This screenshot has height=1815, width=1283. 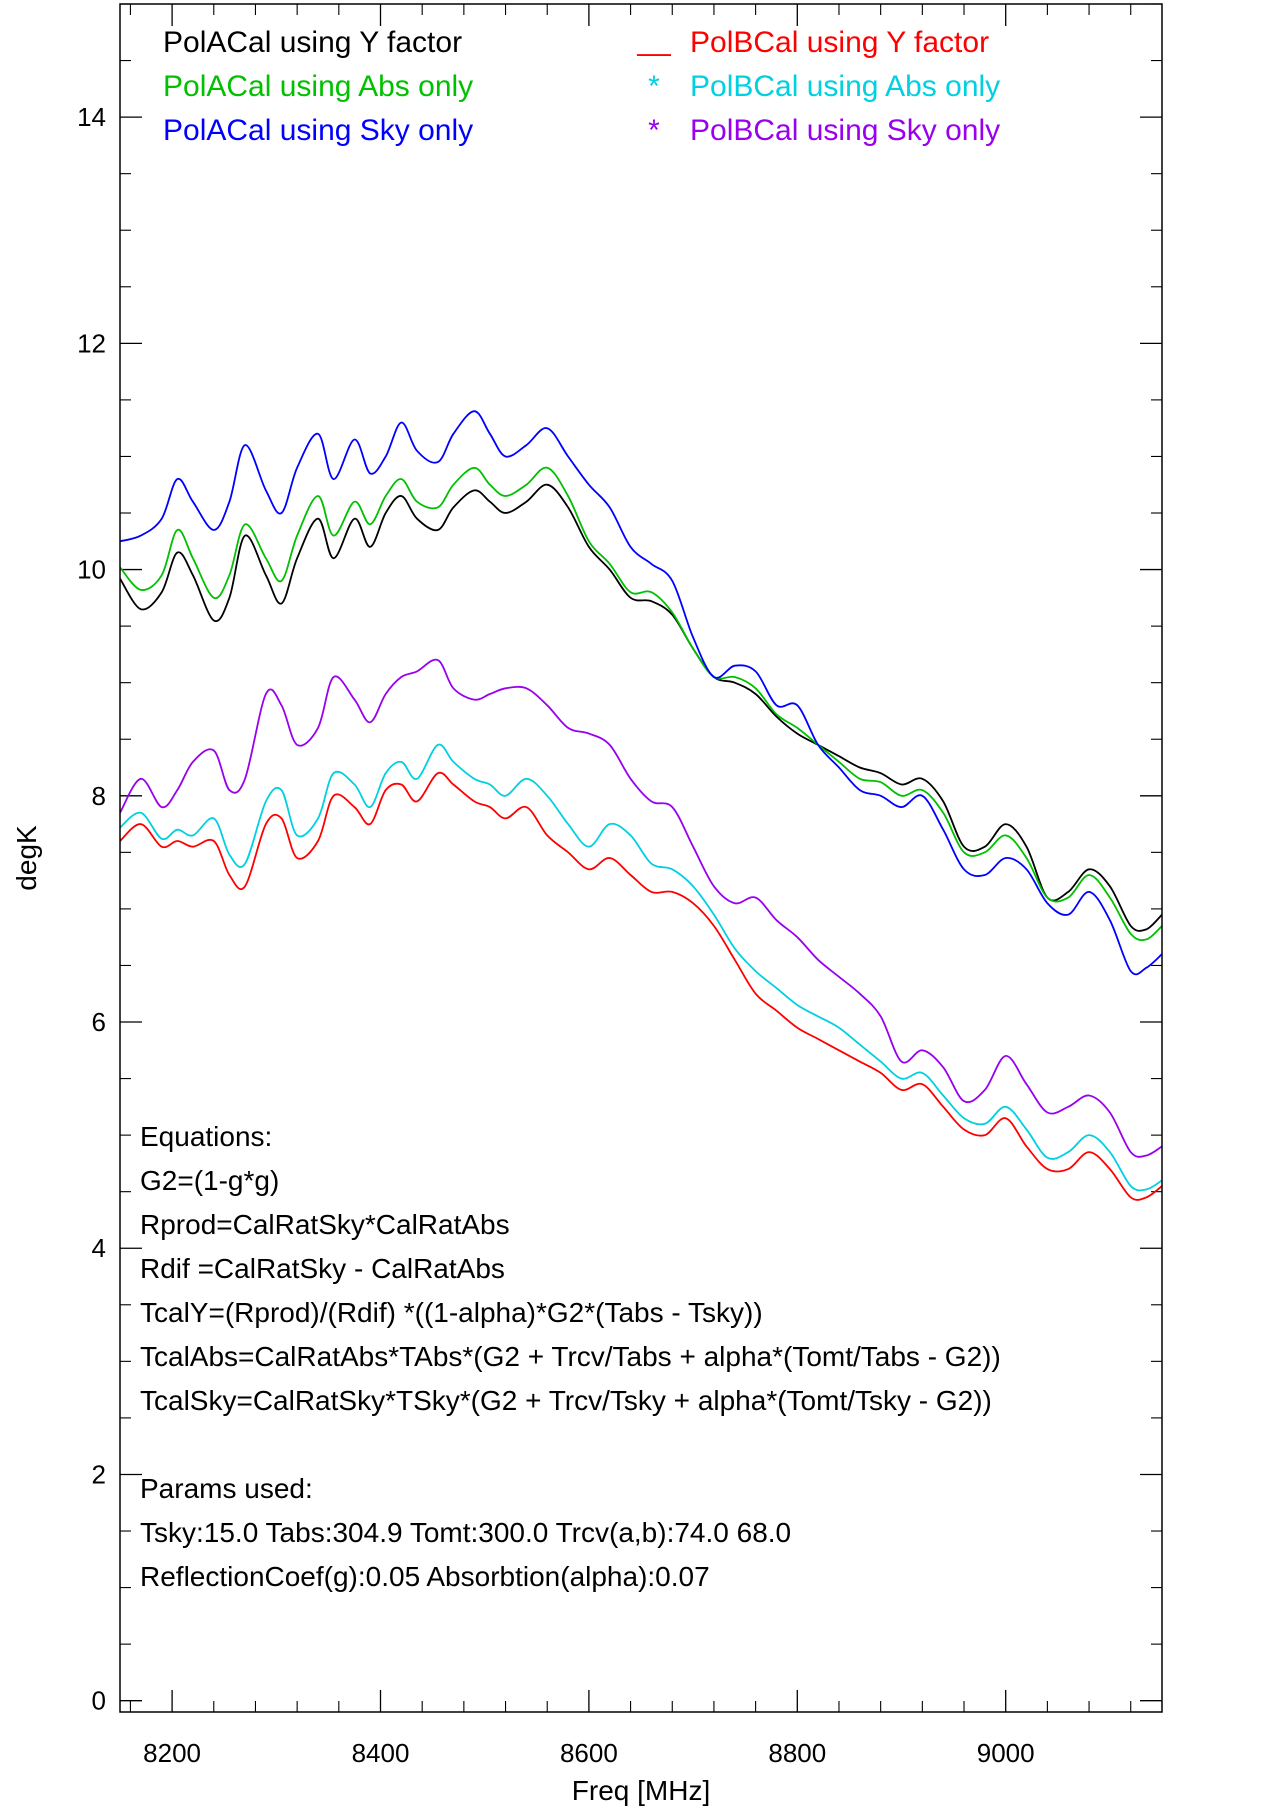 I want to click on legend-label: PolBCal using Abs only, so click(x=845, y=86).